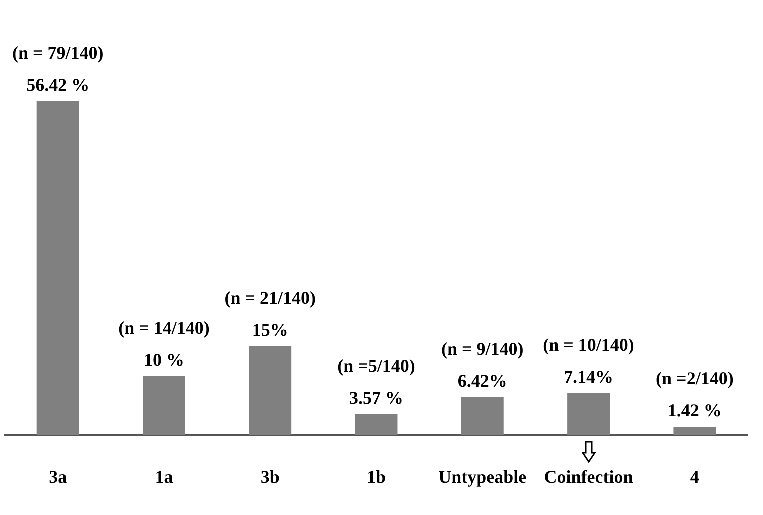 The image size is (763, 515). Describe the element at coordinates (589, 476) in the screenshot. I see `x-tick-label: Coinfection` at that location.